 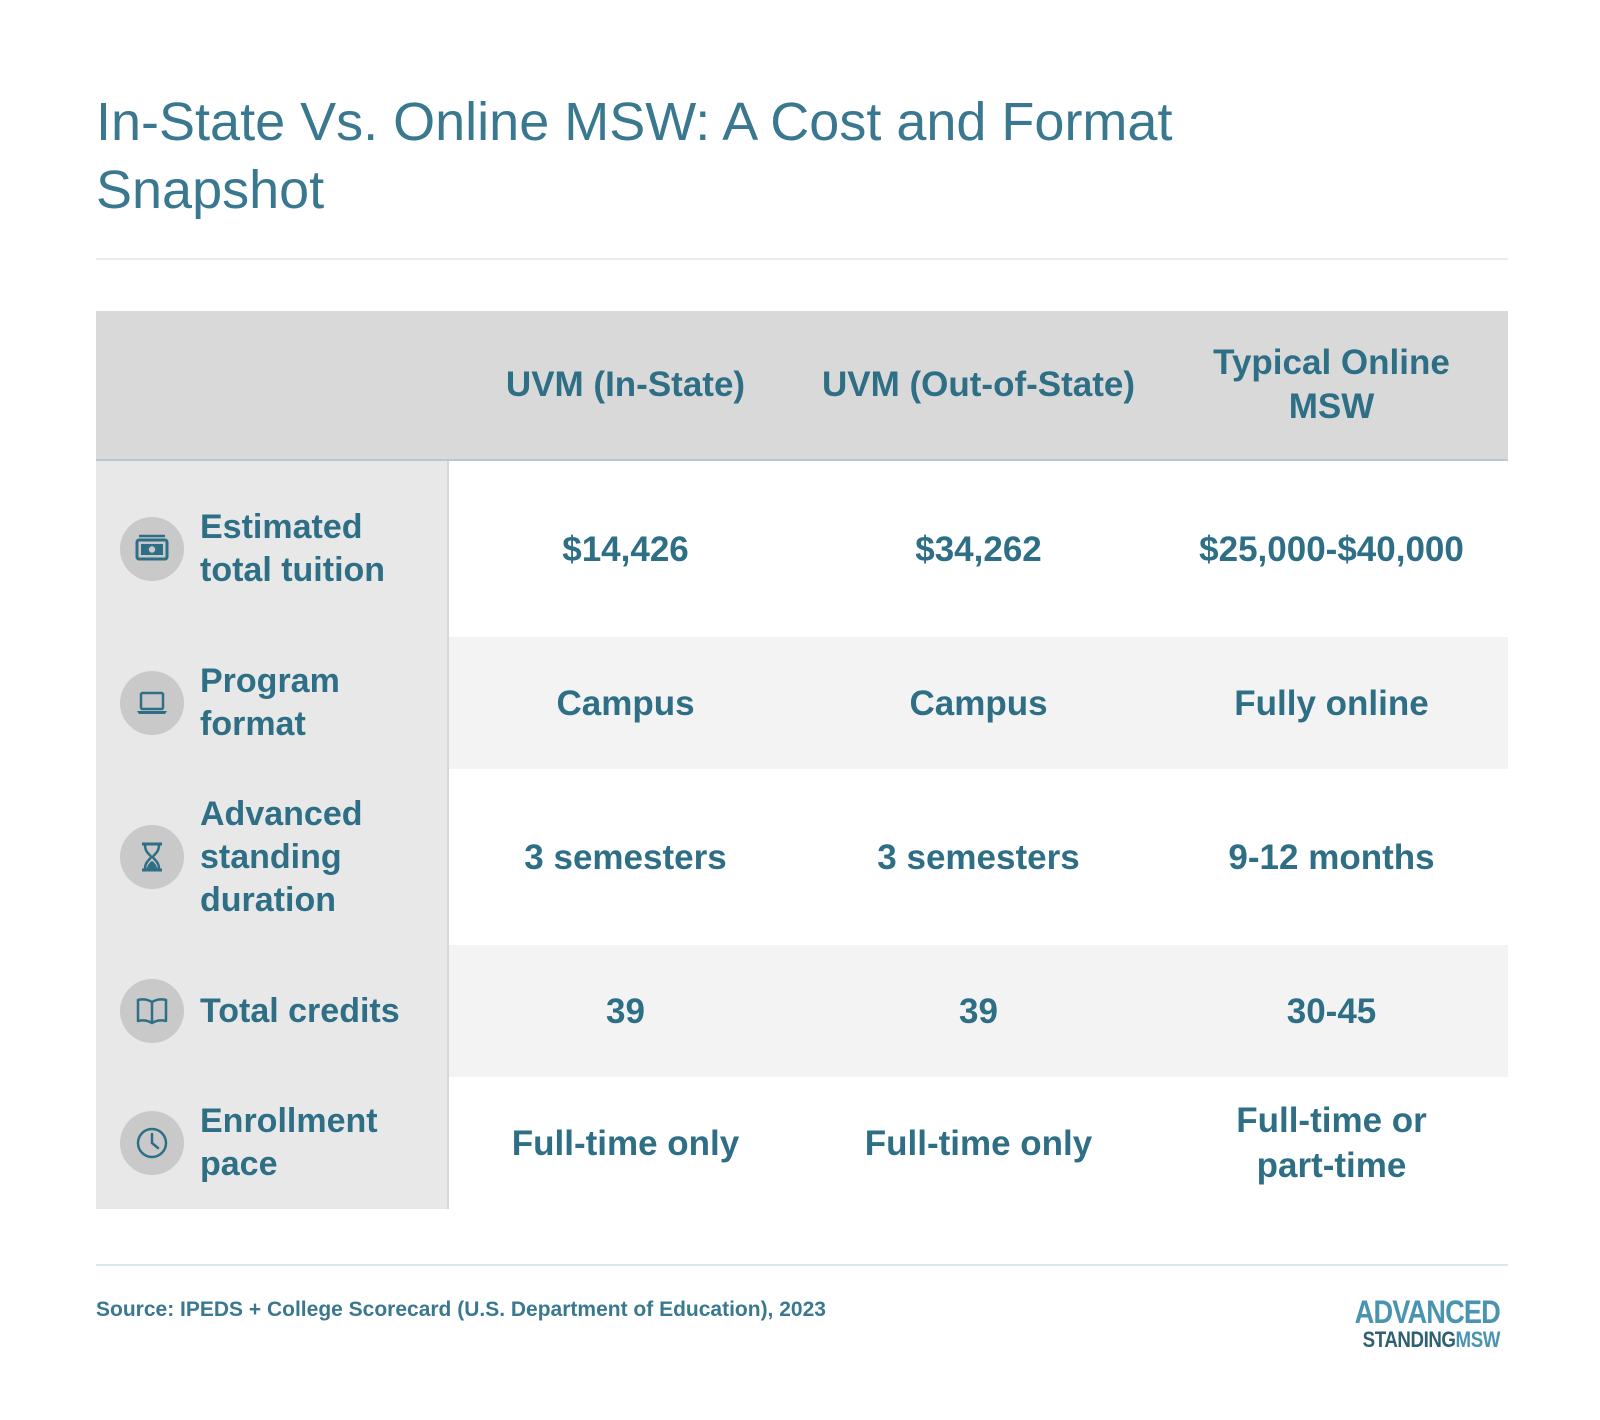 I want to click on row-header-format: Program format, so click(x=272, y=703).